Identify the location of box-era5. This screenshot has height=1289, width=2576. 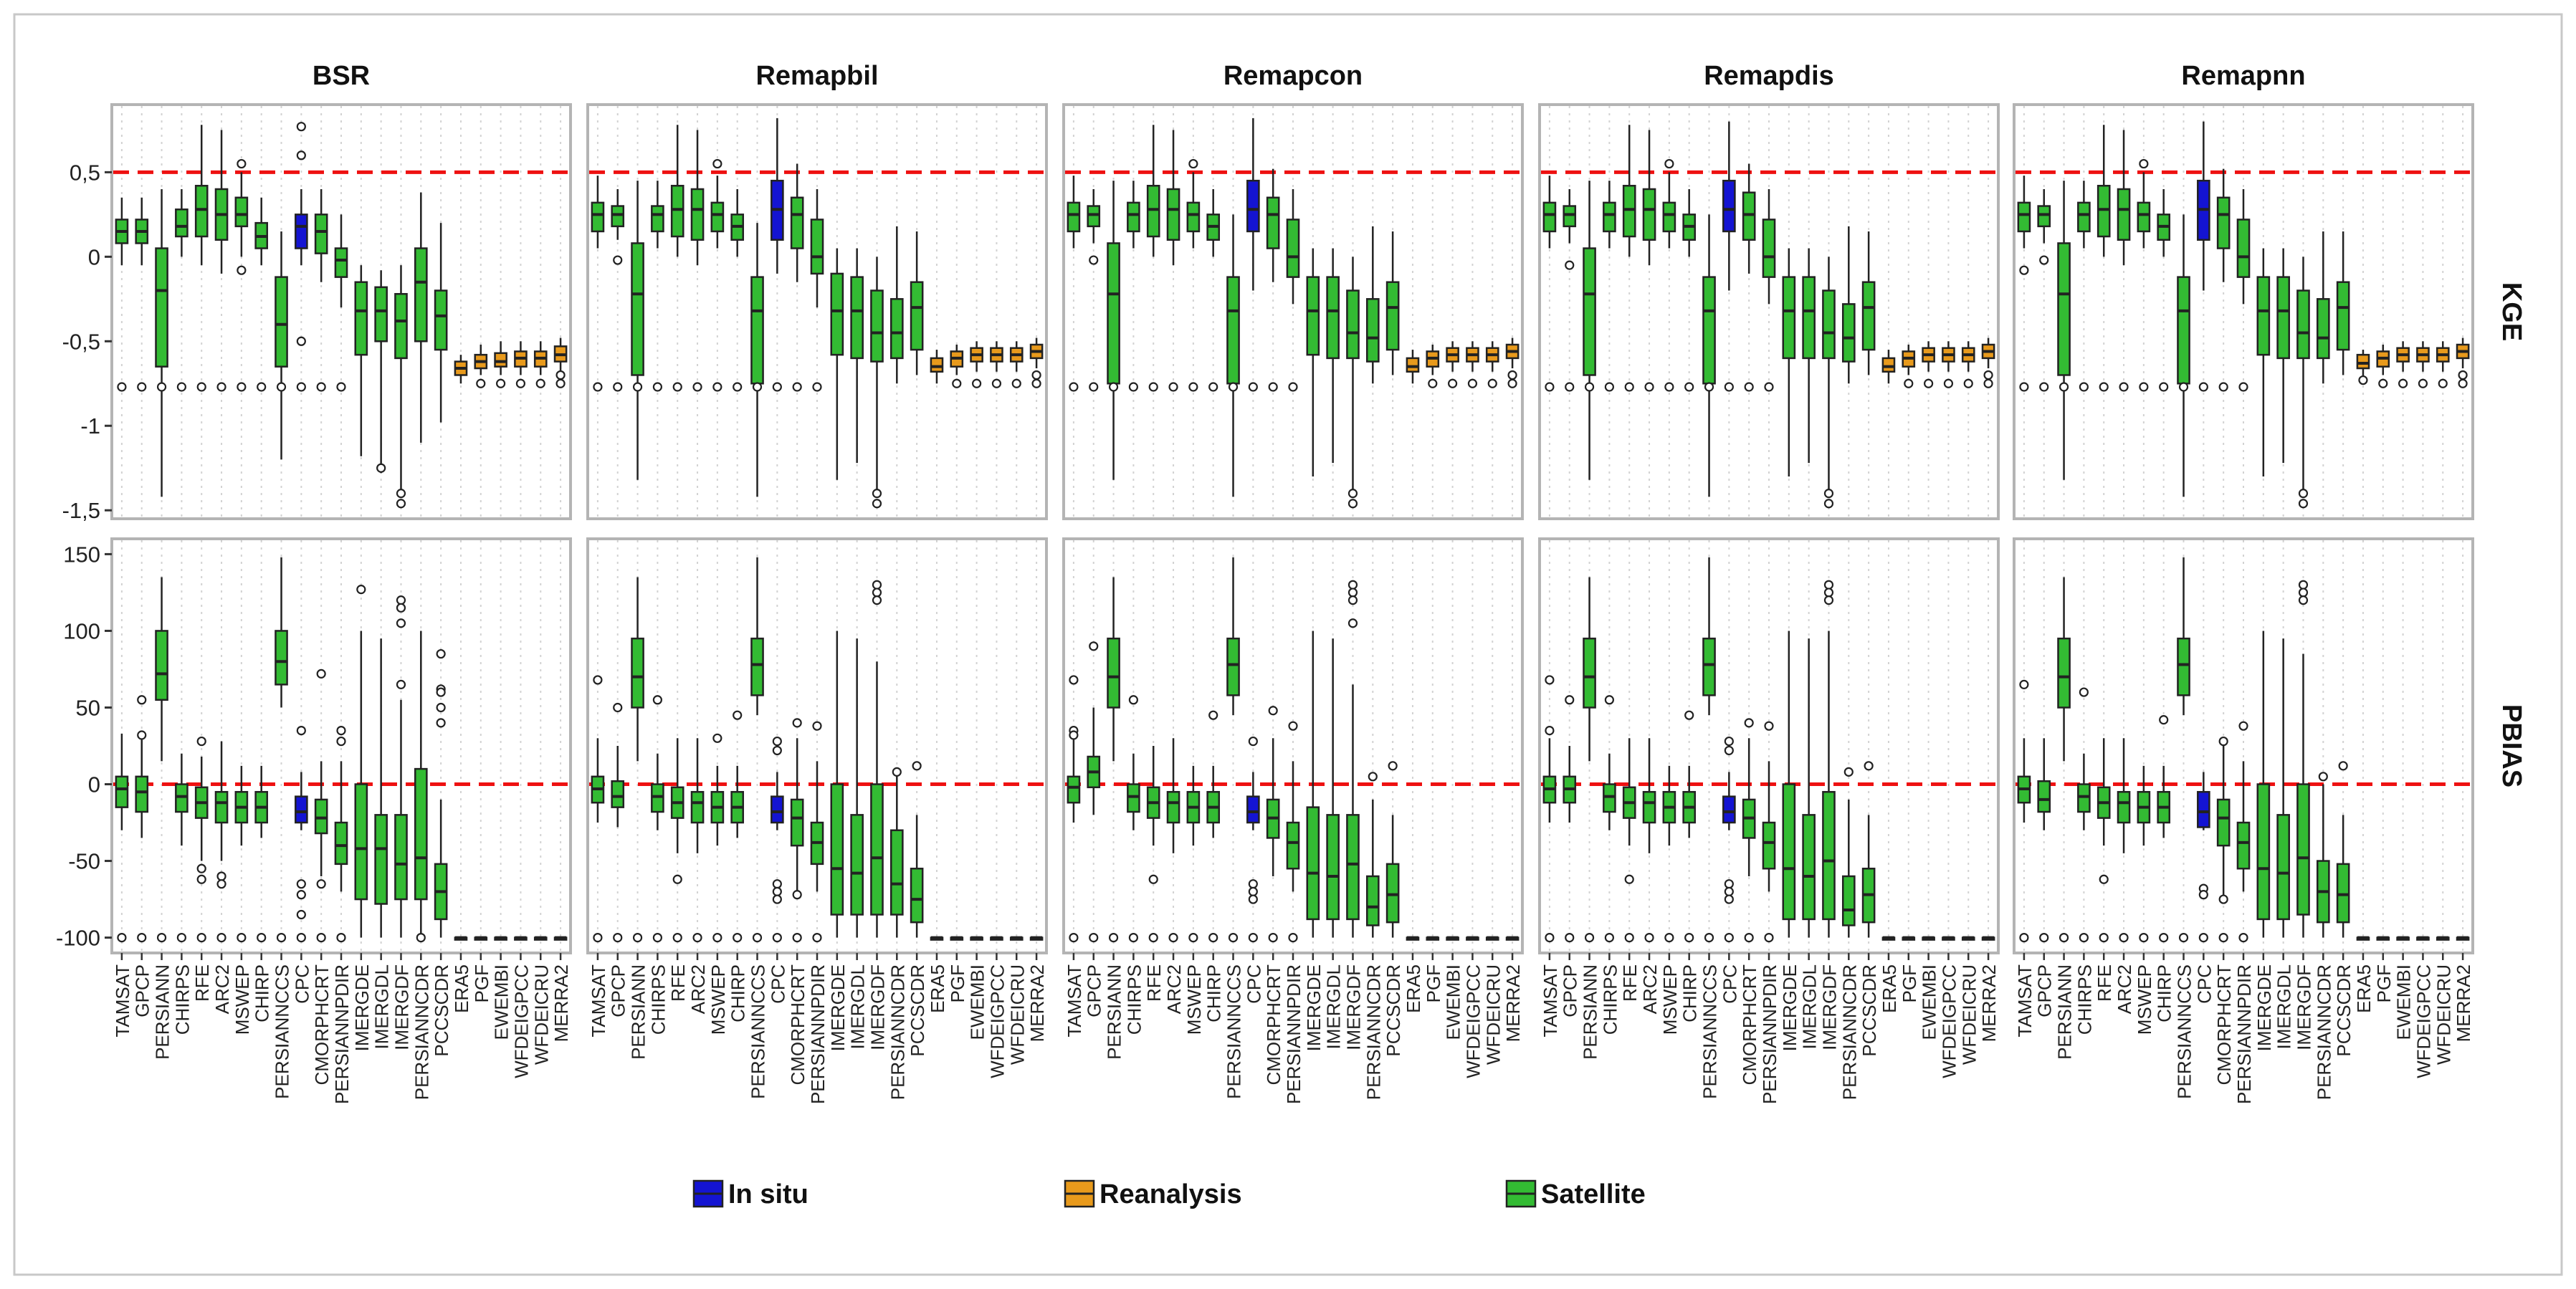
(937, 367).